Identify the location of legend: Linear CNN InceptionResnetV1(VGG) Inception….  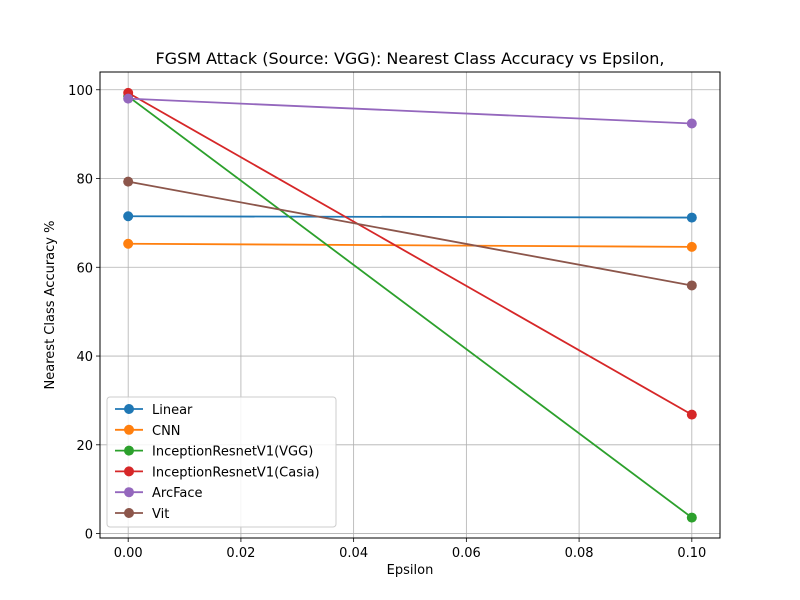
(221, 462).